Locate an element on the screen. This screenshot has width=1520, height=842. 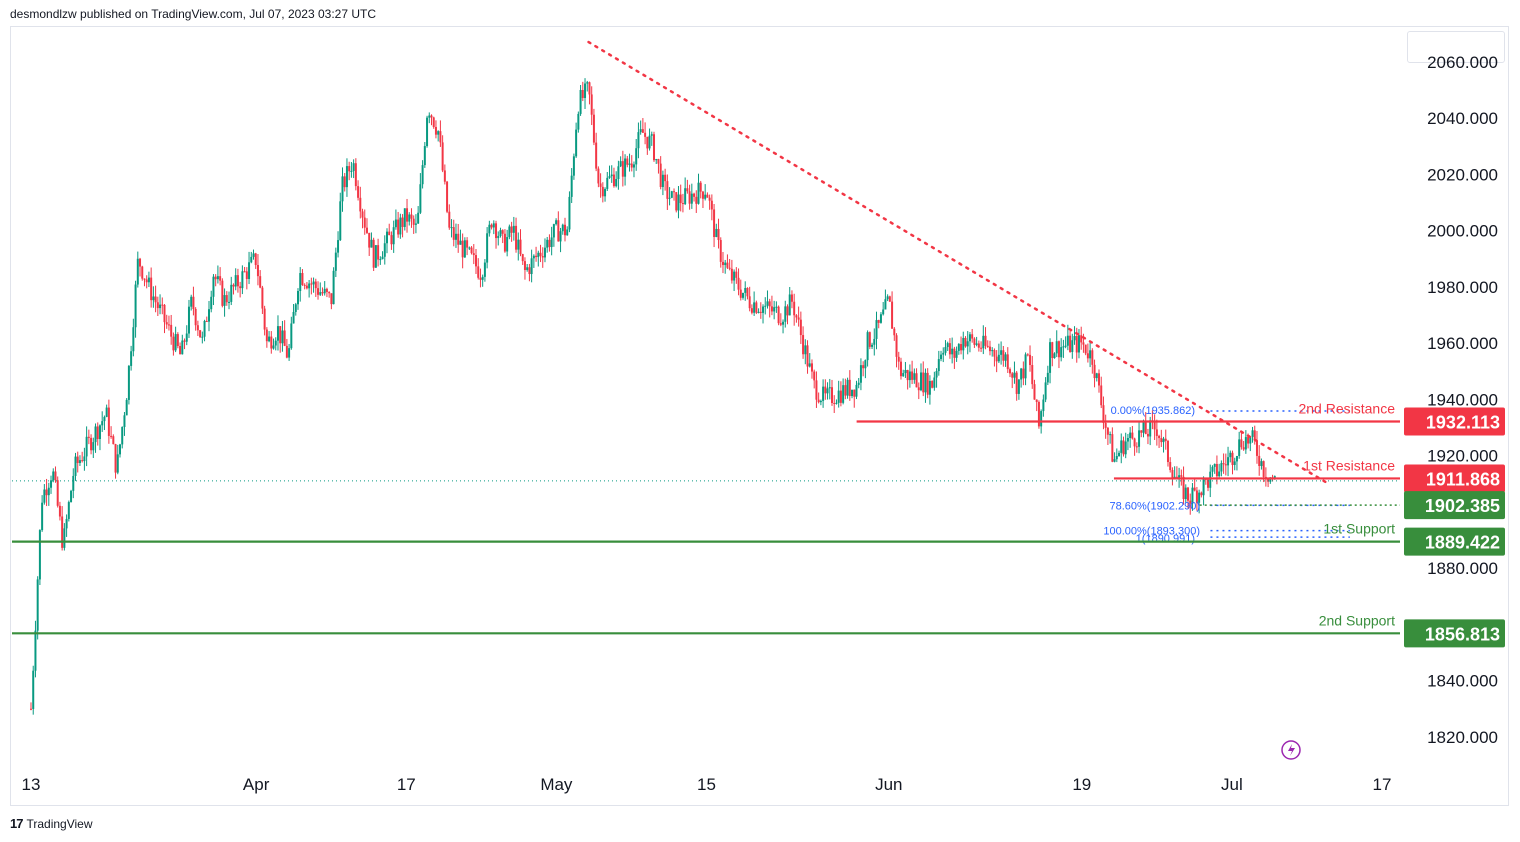
tradingview-logo-icon: 17 is located at coordinates (17, 823).